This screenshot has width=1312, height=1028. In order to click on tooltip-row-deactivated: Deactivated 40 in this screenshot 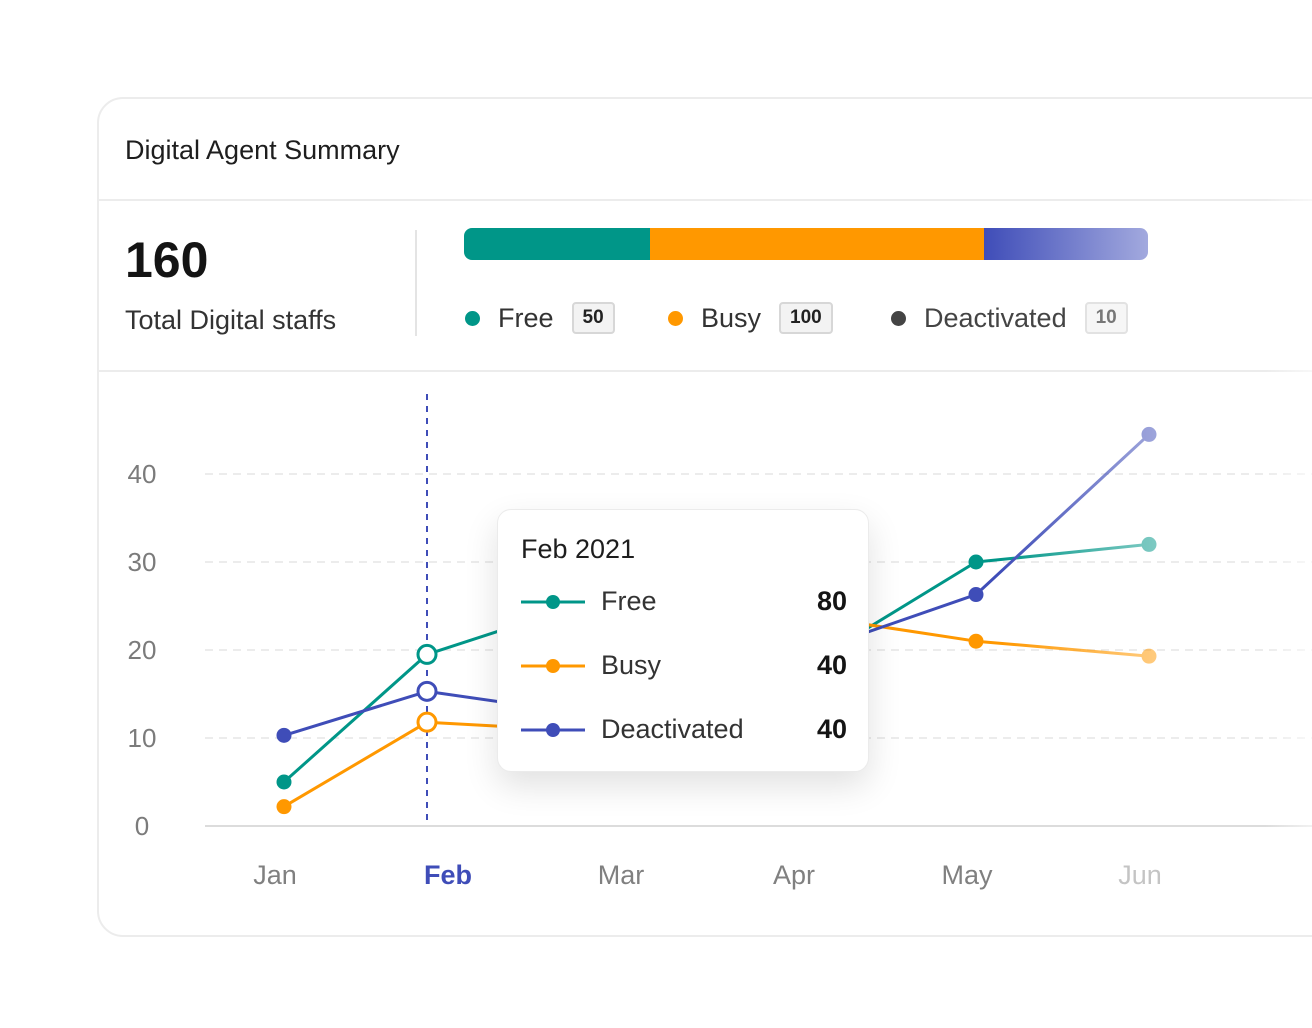, I will do `click(684, 730)`.